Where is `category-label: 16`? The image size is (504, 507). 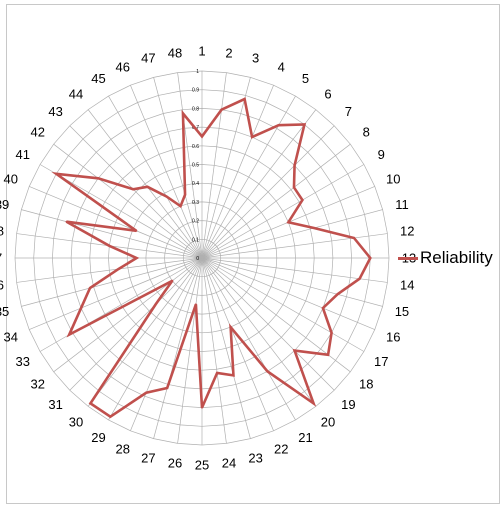 category-label: 16 is located at coordinates (393, 337).